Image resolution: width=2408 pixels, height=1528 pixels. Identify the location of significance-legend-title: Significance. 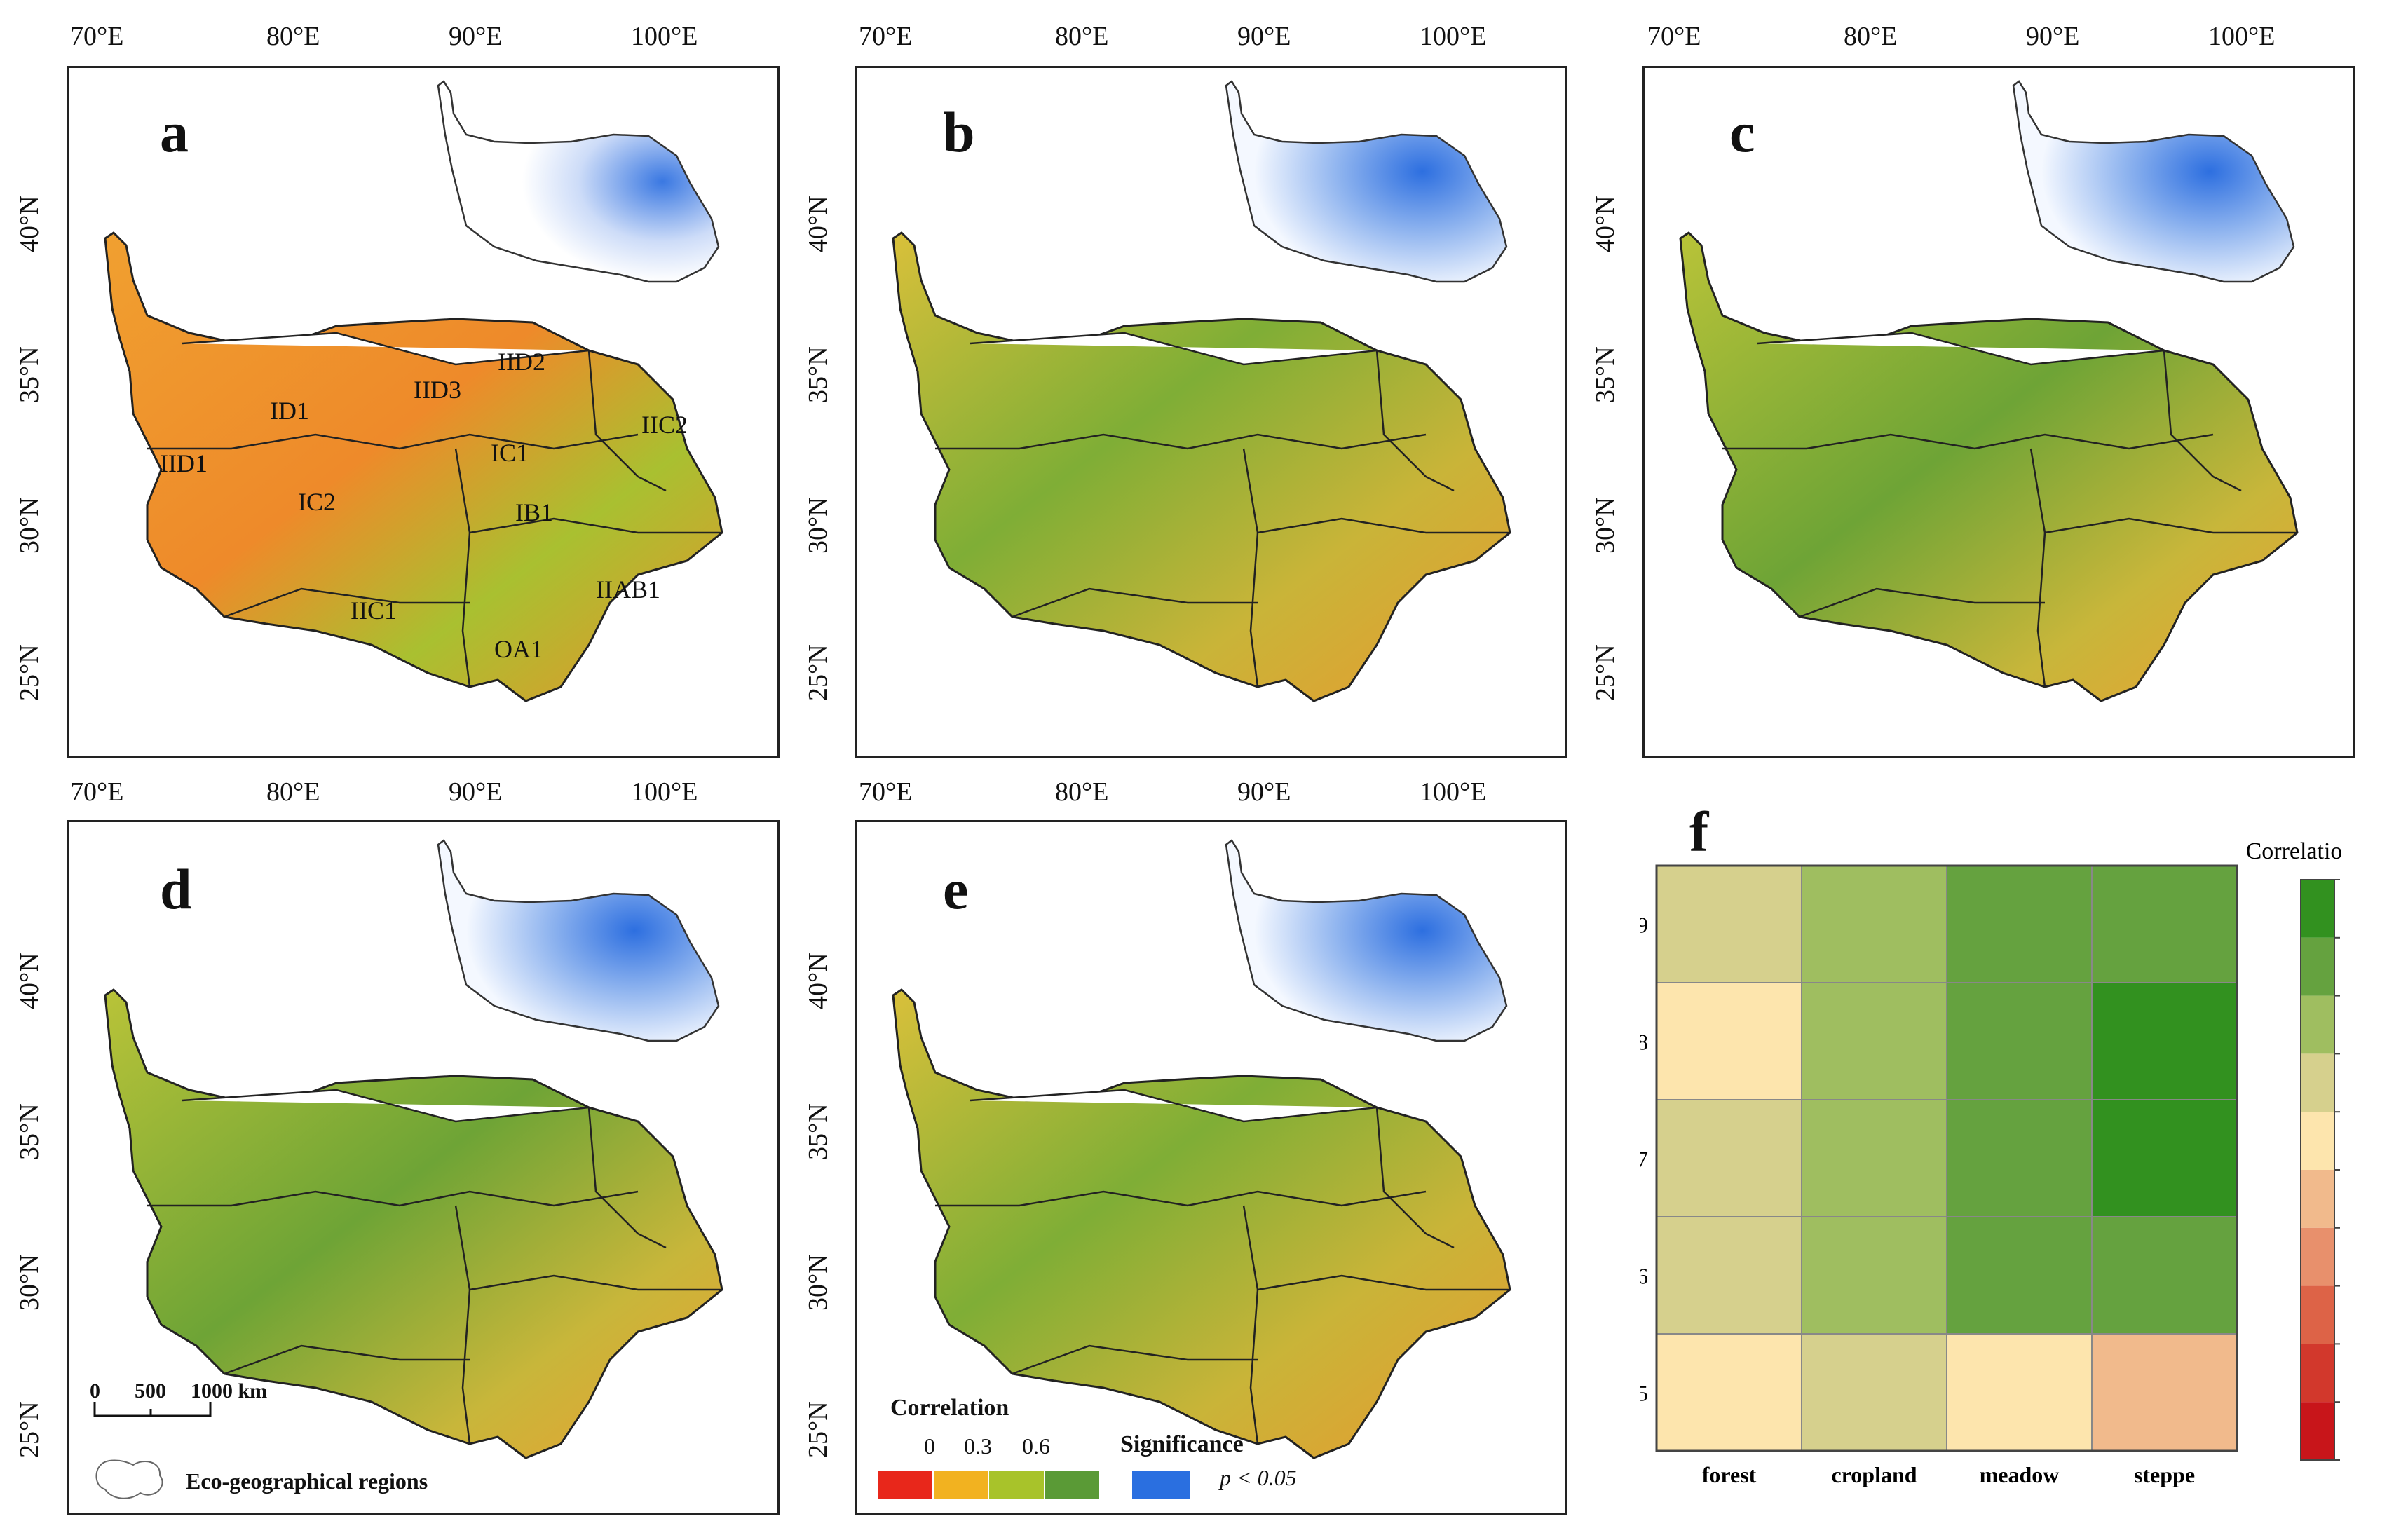
(1182, 1444).